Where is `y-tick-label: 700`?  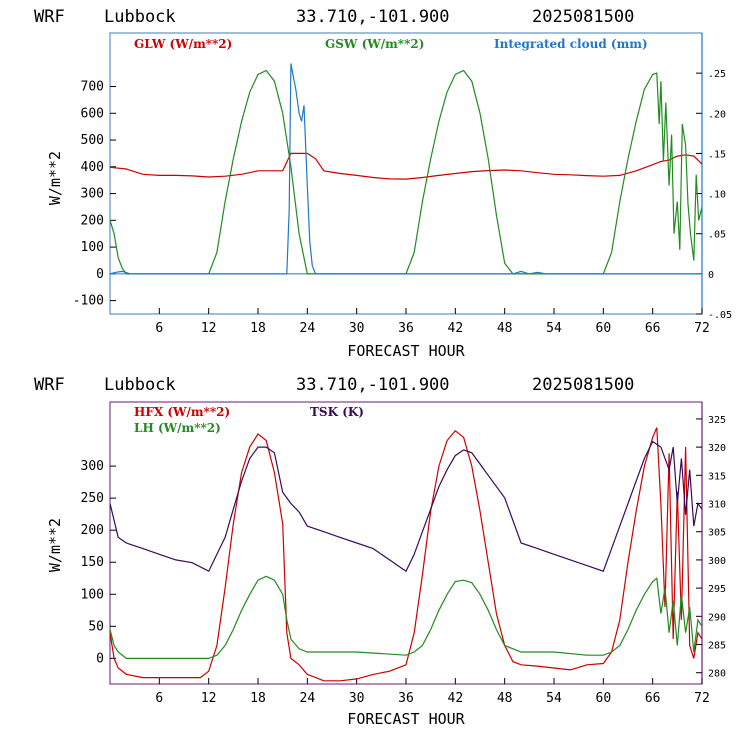
y-tick-label: 700 is located at coordinates (92, 87).